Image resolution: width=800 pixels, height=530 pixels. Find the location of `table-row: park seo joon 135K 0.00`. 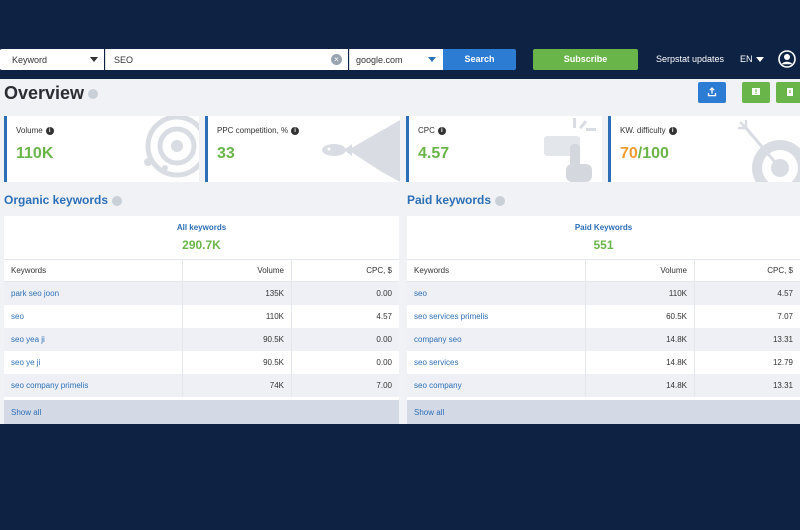

table-row: park seo joon 135K 0.00 is located at coordinates (201, 293).